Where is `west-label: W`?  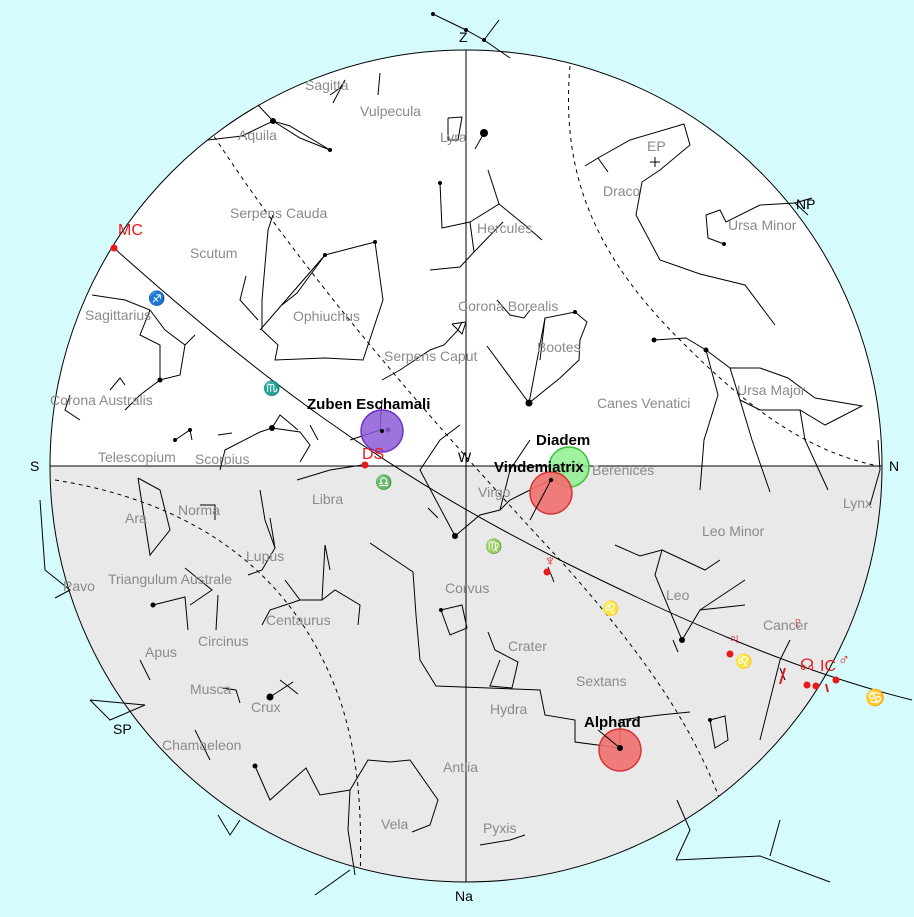 west-label: W is located at coordinates (465, 457).